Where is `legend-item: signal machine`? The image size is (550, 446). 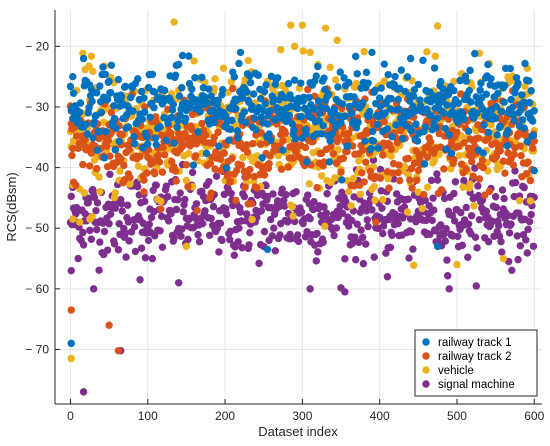
legend-item: signal machine is located at coordinates (468, 385).